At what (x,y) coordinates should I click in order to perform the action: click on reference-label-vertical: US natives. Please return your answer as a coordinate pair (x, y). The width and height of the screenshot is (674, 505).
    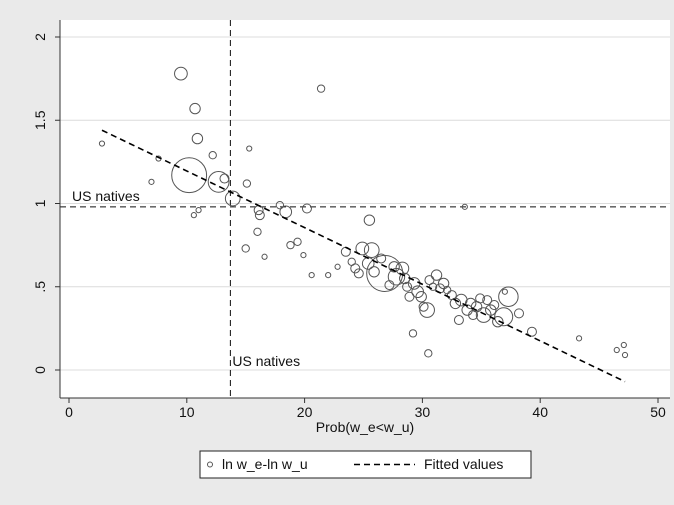
    Looking at the image, I should click on (266, 361).